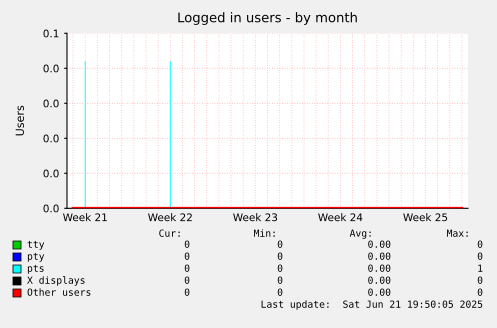 The image size is (497, 328). Describe the element at coordinates (36, 245) in the screenshot. I see `legend-label: tty` at that location.